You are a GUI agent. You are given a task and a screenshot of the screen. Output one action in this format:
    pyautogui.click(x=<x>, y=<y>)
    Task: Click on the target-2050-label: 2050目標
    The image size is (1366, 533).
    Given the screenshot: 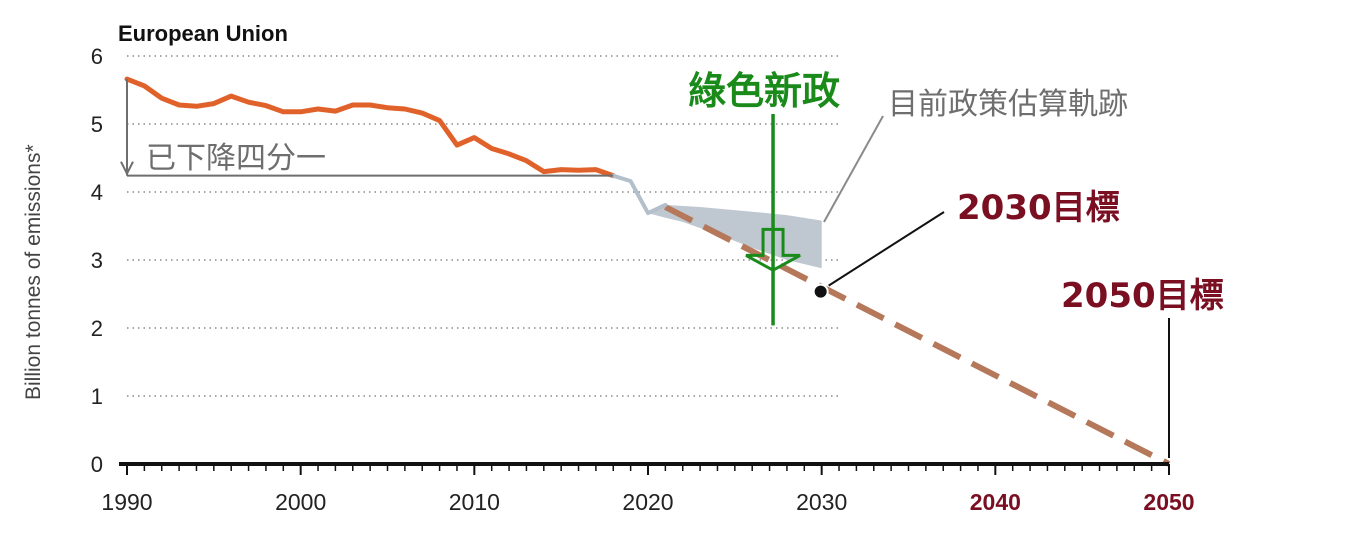 What is the action you would take?
    pyautogui.click(x=1142, y=296)
    